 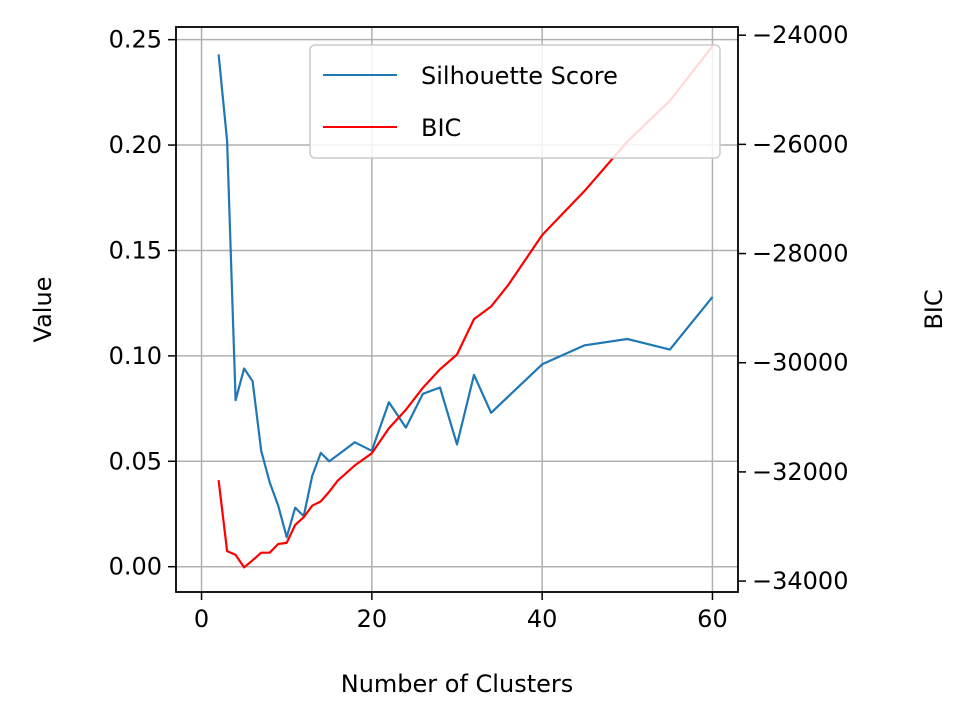 I want to click on x-axis-label: Number of Clusters, so click(x=457, y=684).